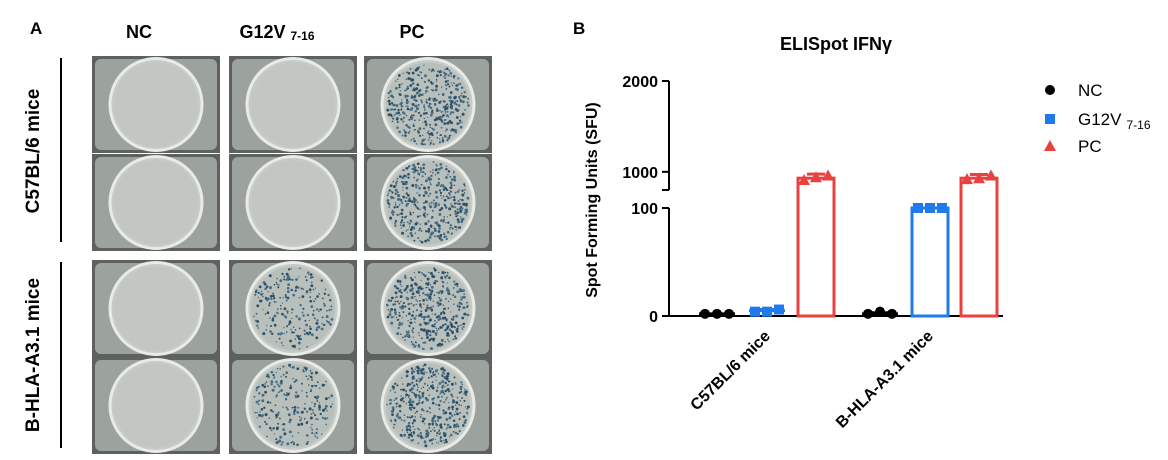  What do you see at coordinates (1114, 121) in the screenshot?
I see `legend-label: G12V 7-16` at bounding box center [1114, 121].